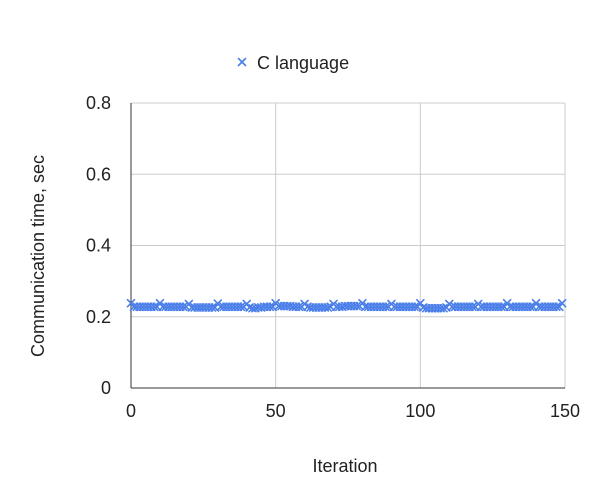 This screenshot has height=502, width=593. I want to click on x-tick-label: 0, so click(131, 411).